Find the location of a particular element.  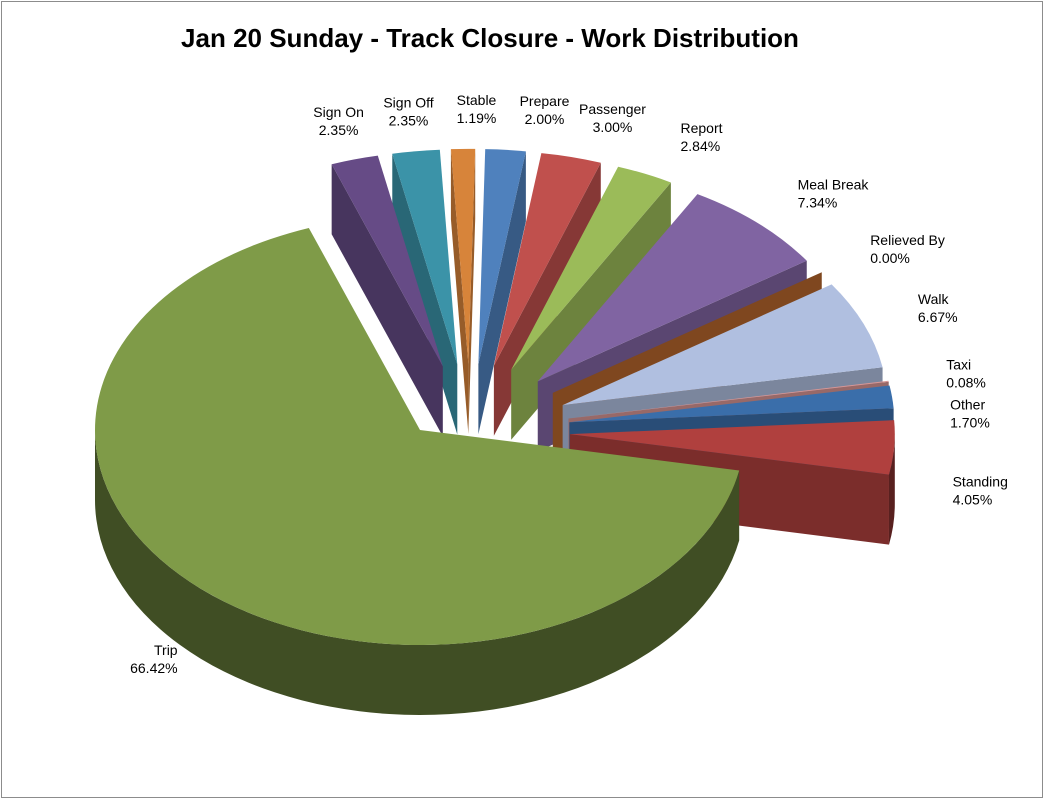

slice-label: Walk is located at coordinates (934, 299).